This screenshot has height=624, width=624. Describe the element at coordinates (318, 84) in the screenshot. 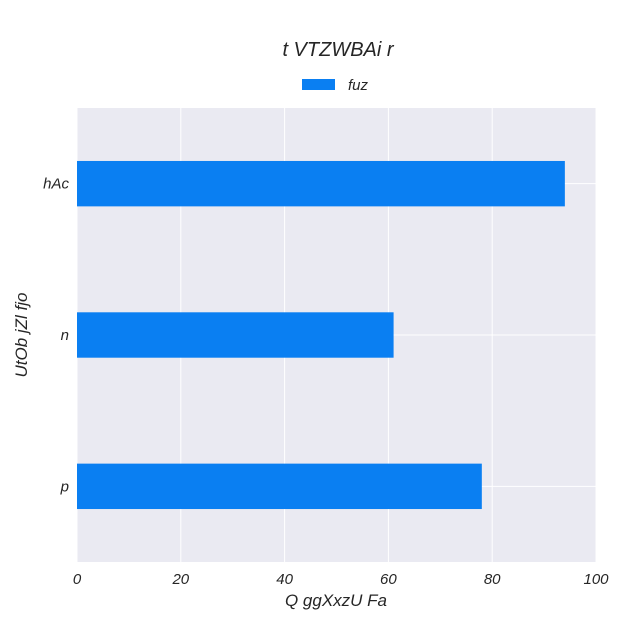

I see `legend-swatch` at that location.